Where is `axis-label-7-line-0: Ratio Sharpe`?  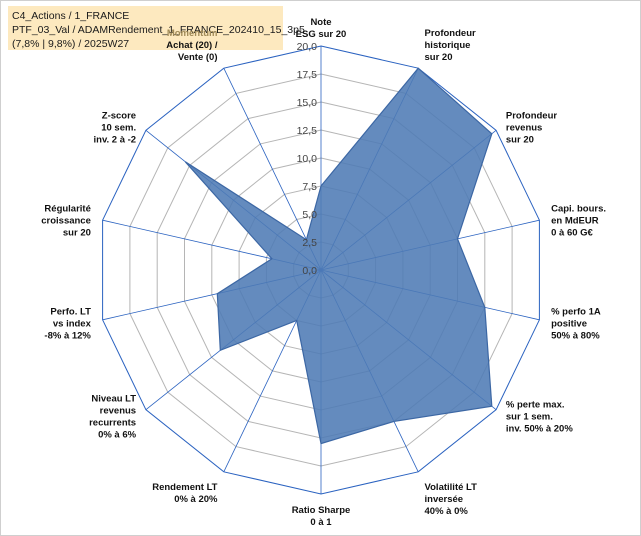 axis-label-7-line-0: Ratio Sharpe is located at coordinates (321, 510).